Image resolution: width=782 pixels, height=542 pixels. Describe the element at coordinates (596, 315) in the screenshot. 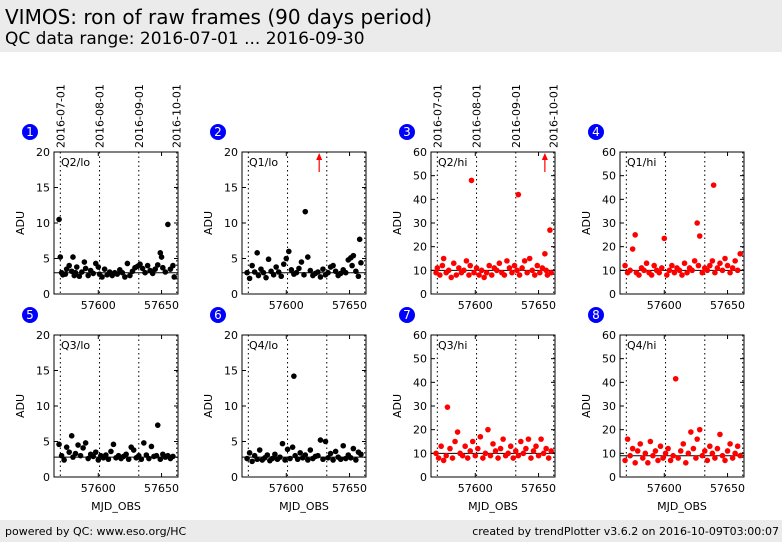

I see `panel-8-badge-number: 8` at that location.